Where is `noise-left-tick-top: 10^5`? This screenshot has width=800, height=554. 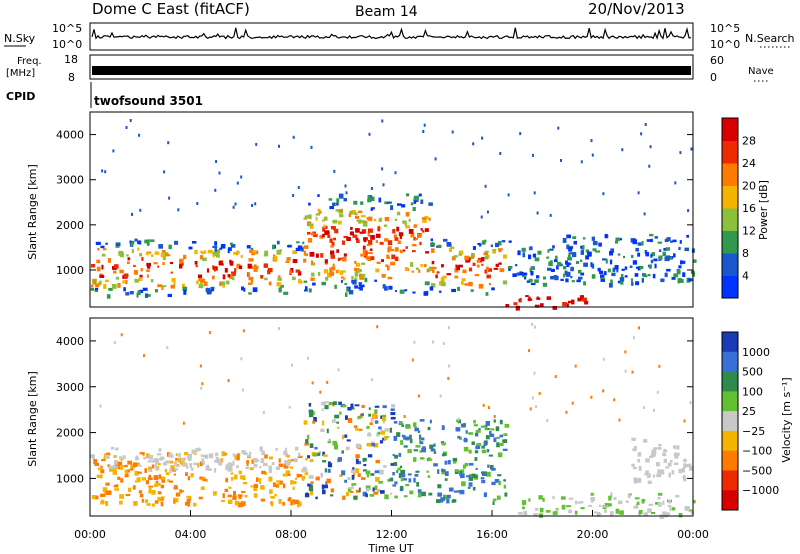
noise-left-tick-top: 10^5 is located at coordinates (67, 28).